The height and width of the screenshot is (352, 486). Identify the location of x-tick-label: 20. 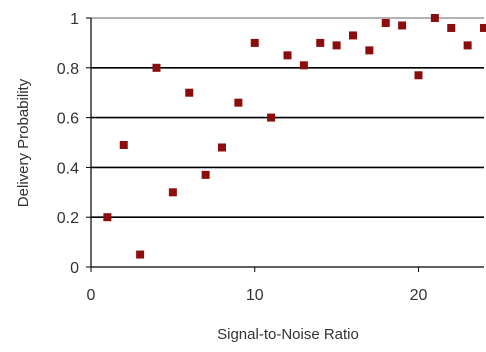
(419, 295).